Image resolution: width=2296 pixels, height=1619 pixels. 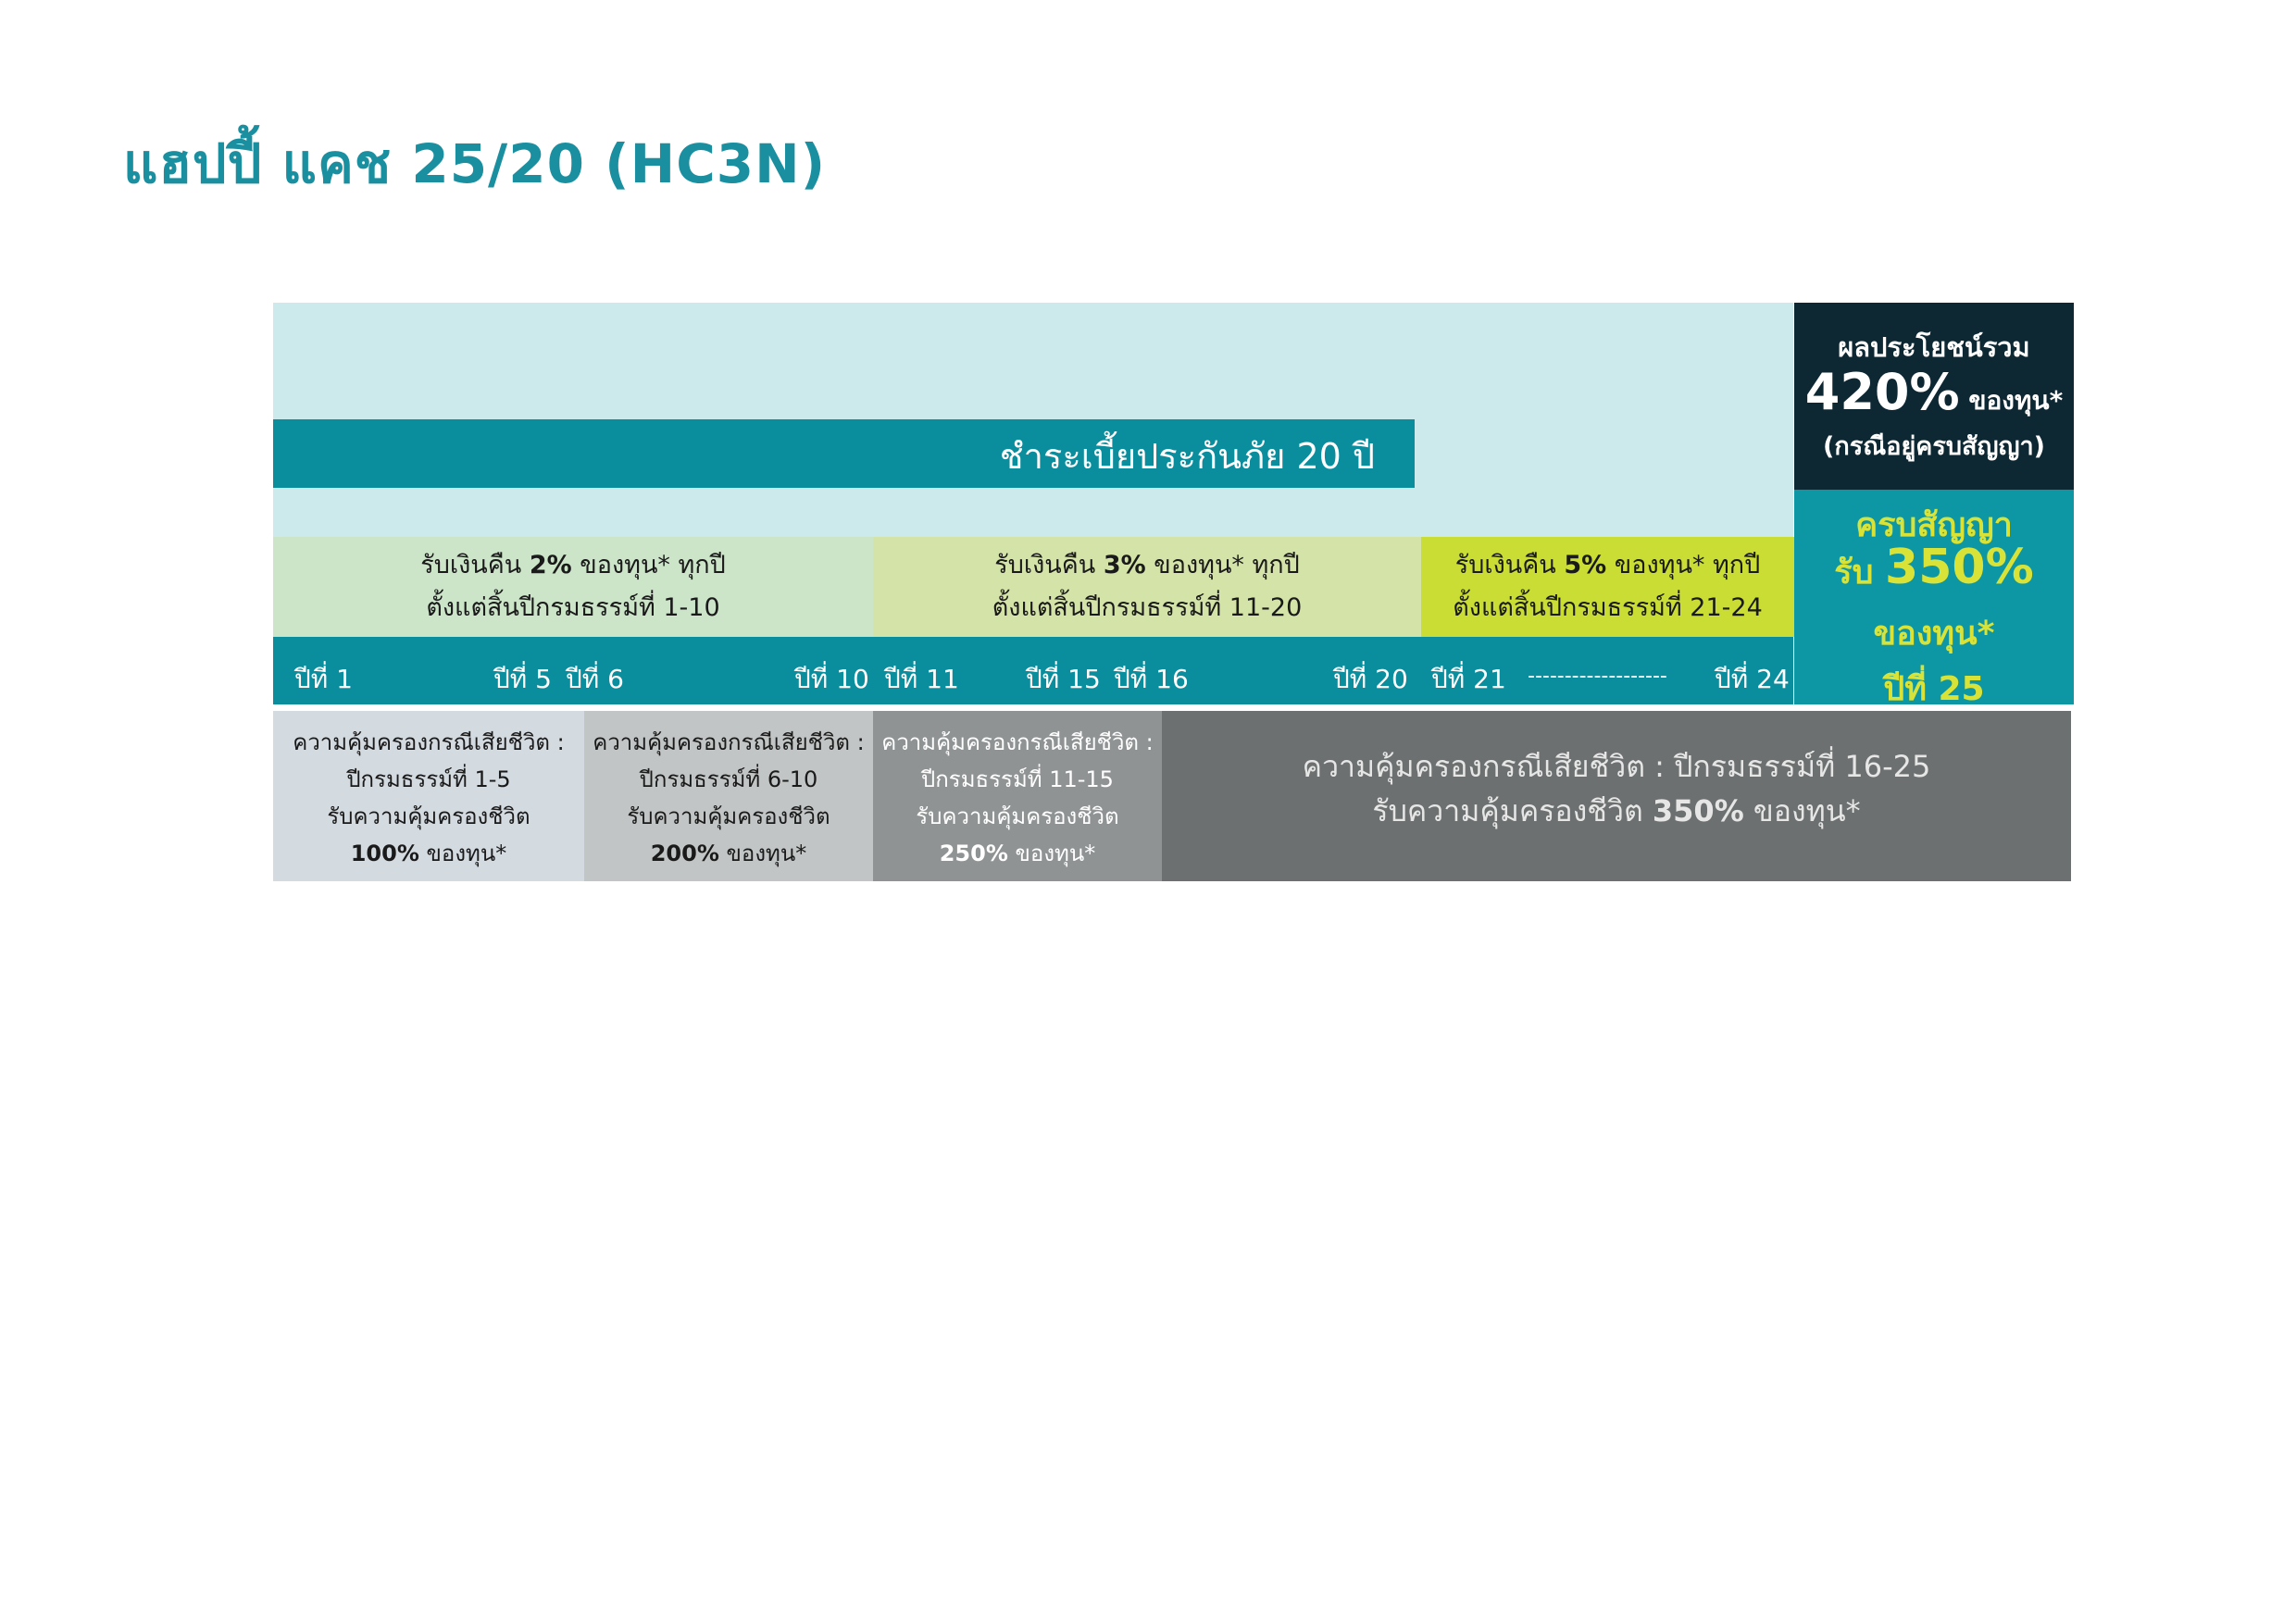 What do you see at coordinates (323, 679) in the screenshot?
I see `year-label-1: ปีที่ 1` at bounding box center [323, 679].